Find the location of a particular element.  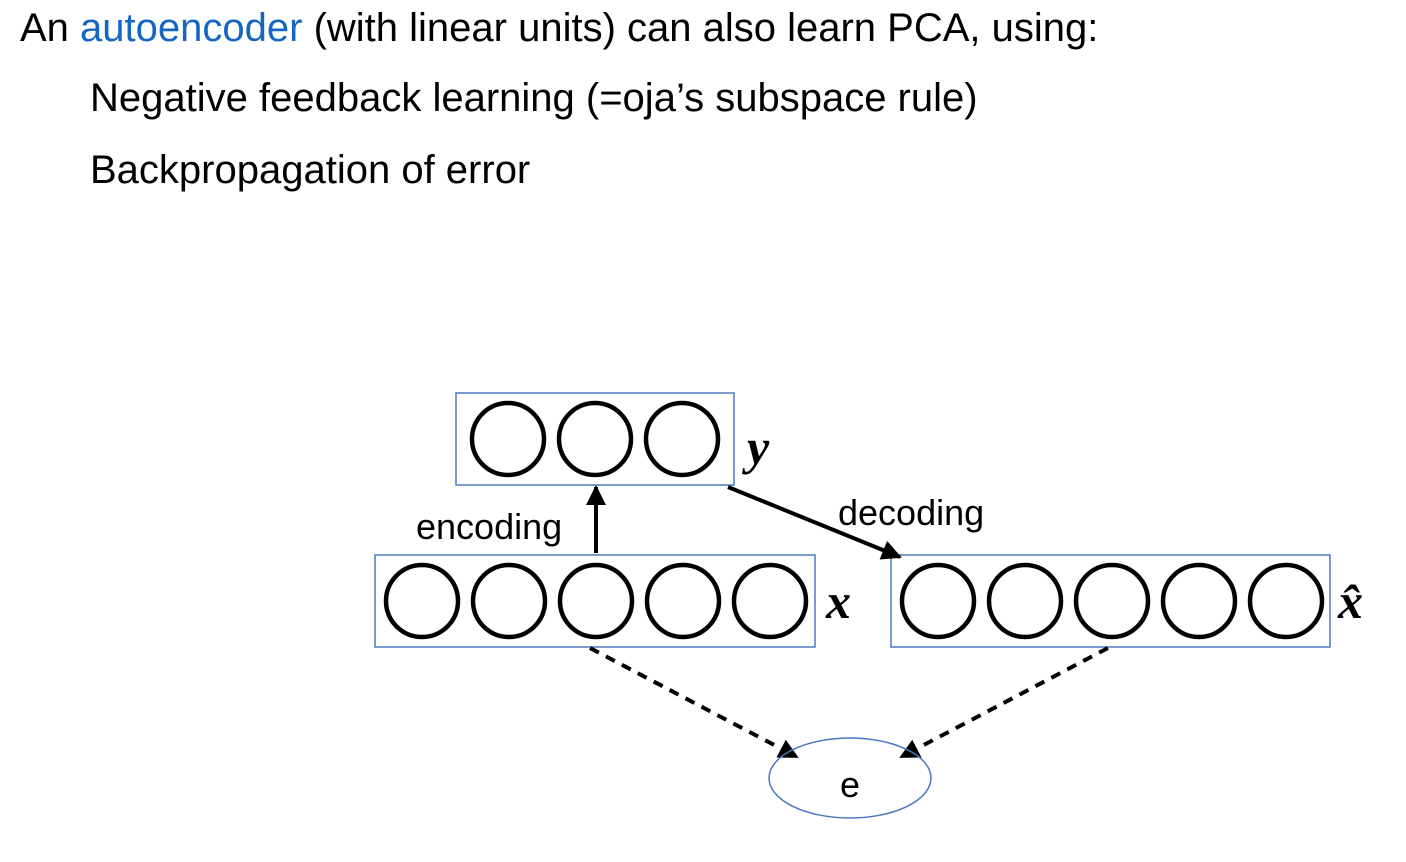

error-node is located at coordinates (850, 778).